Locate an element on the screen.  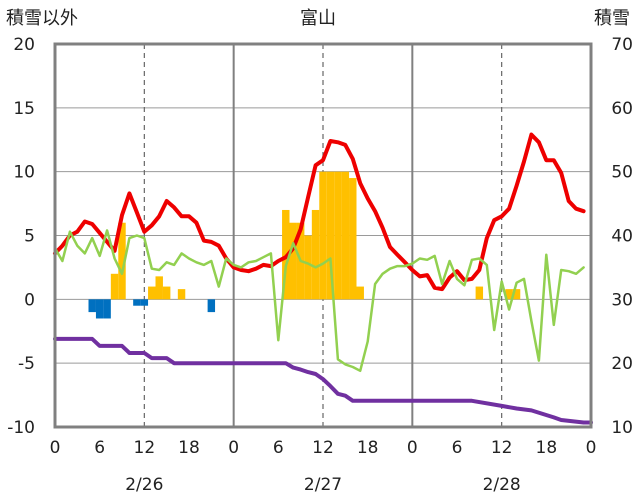
right-axis-ticks: 70 60 50 40 30 20 10 is located at coordinates (622, 236).